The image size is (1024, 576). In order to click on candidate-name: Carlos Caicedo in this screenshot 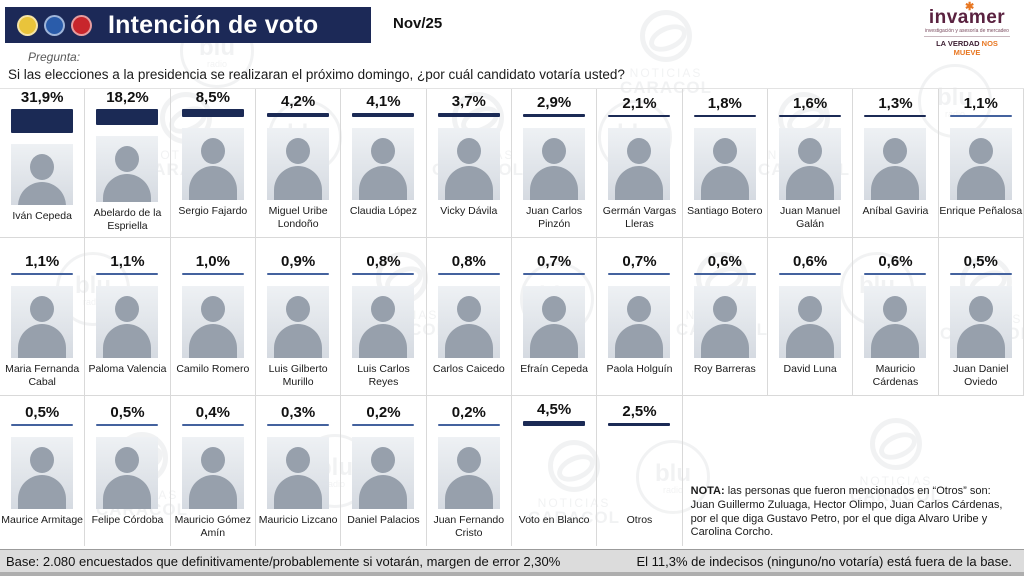, I will do `click(468, 369)`.